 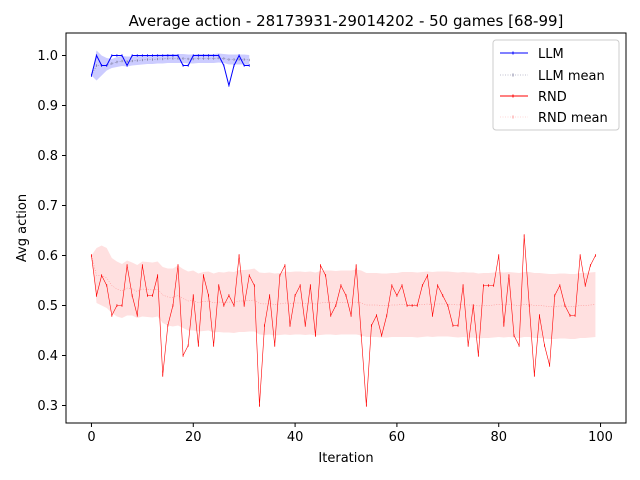 I want to click on y-tick-label: 0.9, so click(x=47, y=106).